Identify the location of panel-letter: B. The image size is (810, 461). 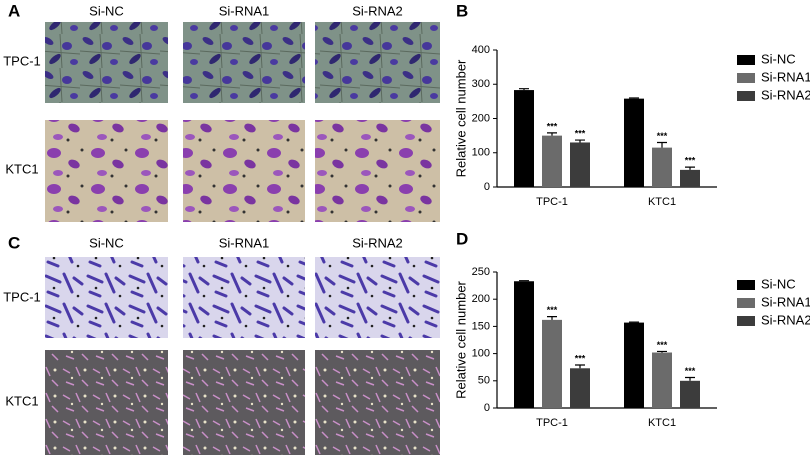
(462, 10).